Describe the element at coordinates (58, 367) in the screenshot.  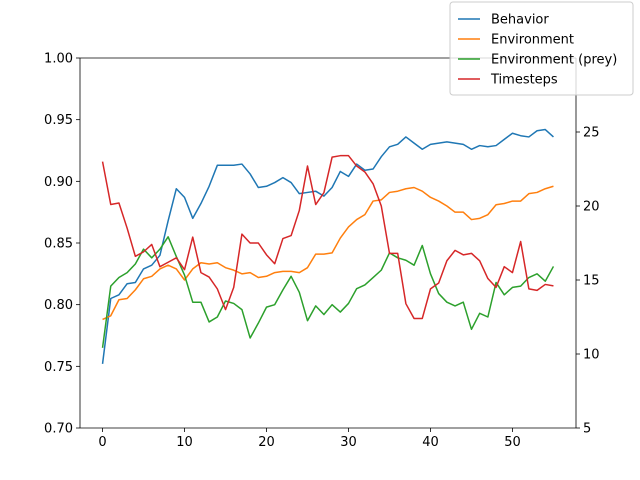
I see `y-tick-label: 0.75` at that location.